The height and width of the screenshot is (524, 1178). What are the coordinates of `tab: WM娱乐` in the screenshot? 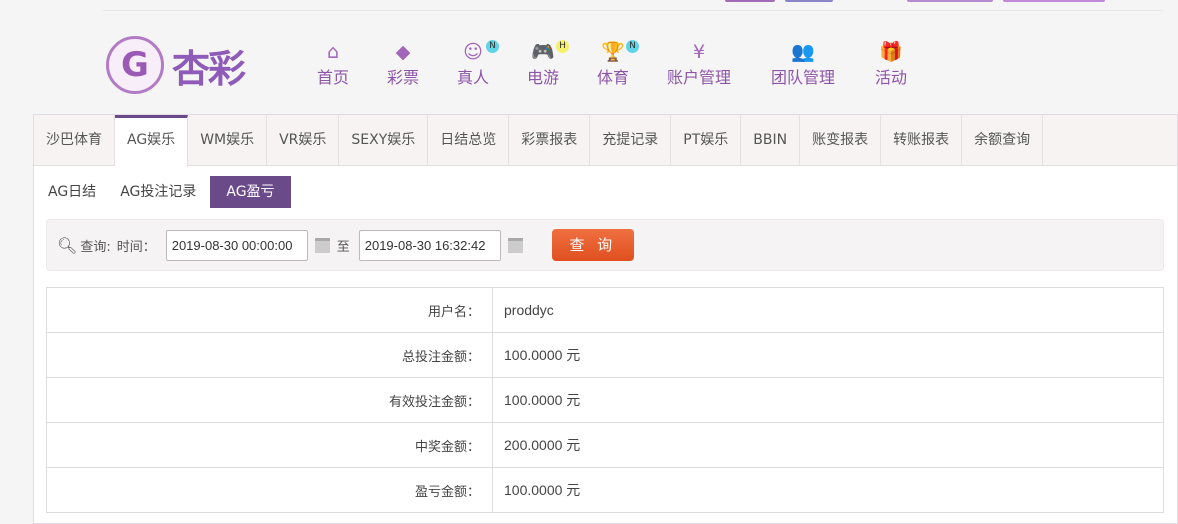 It's located at (228, 140).